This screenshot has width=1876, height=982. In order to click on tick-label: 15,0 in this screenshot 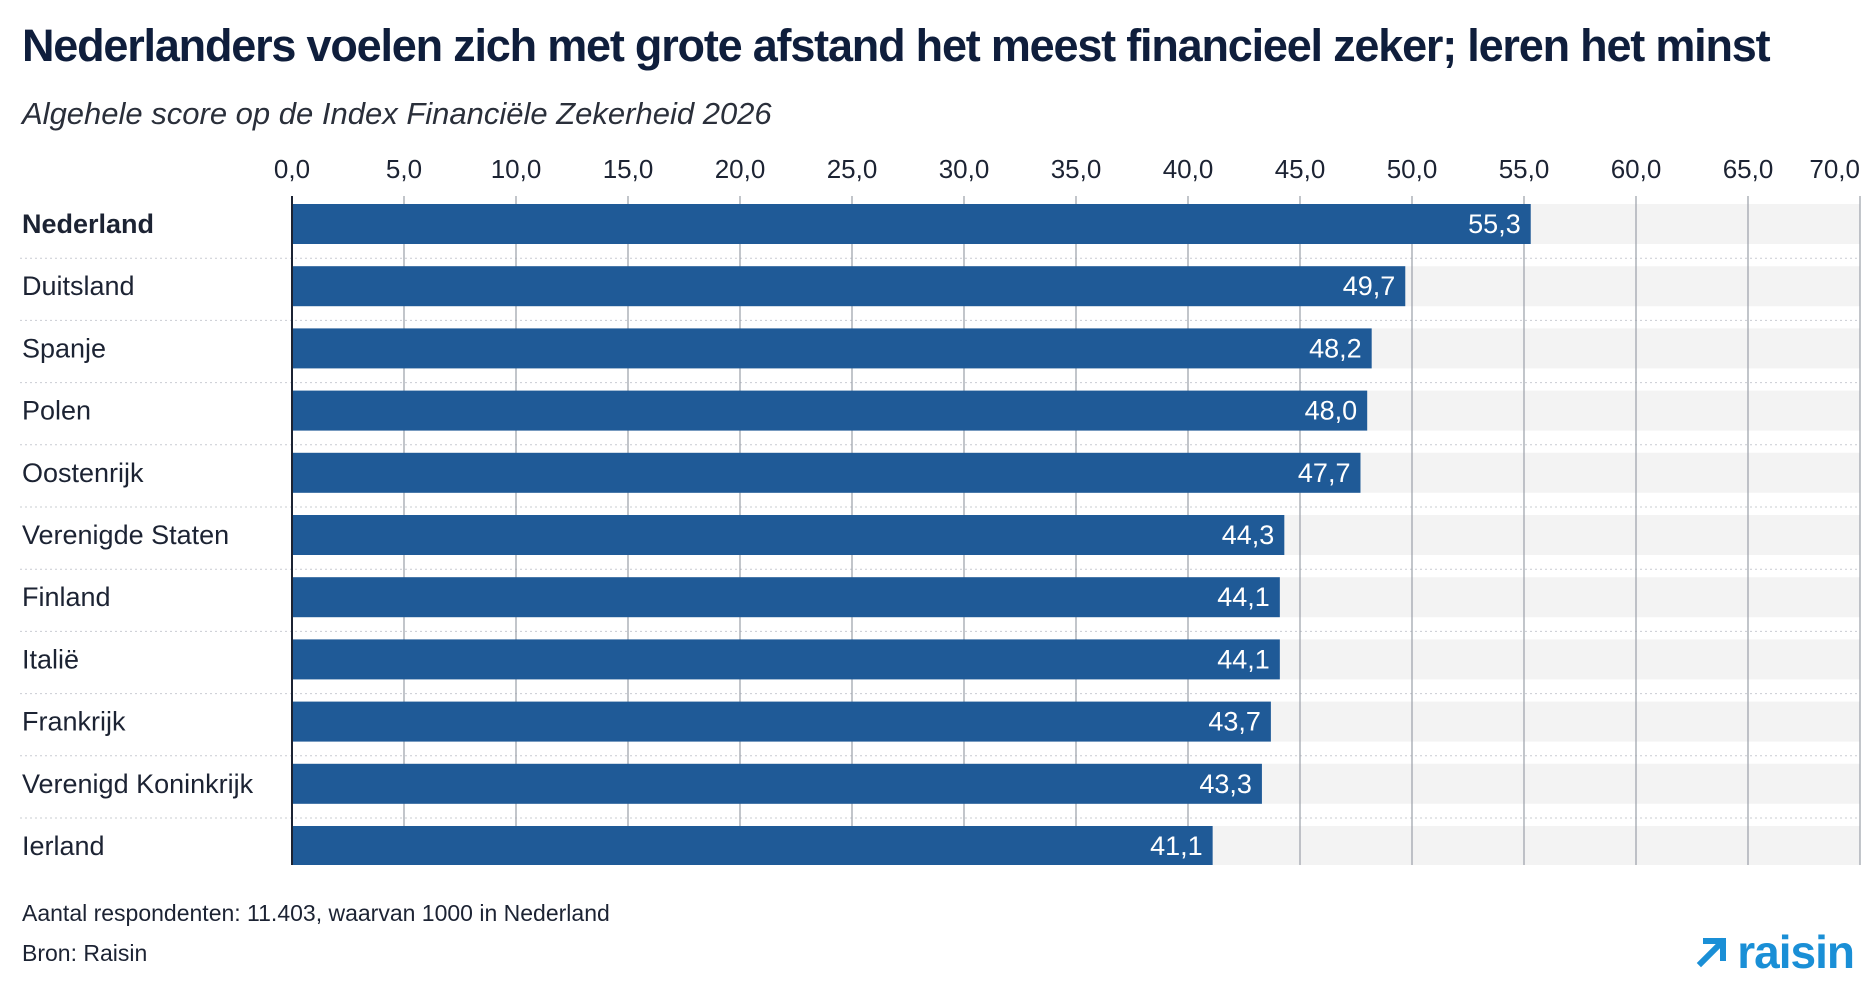, I will do `click(628, 169)`.